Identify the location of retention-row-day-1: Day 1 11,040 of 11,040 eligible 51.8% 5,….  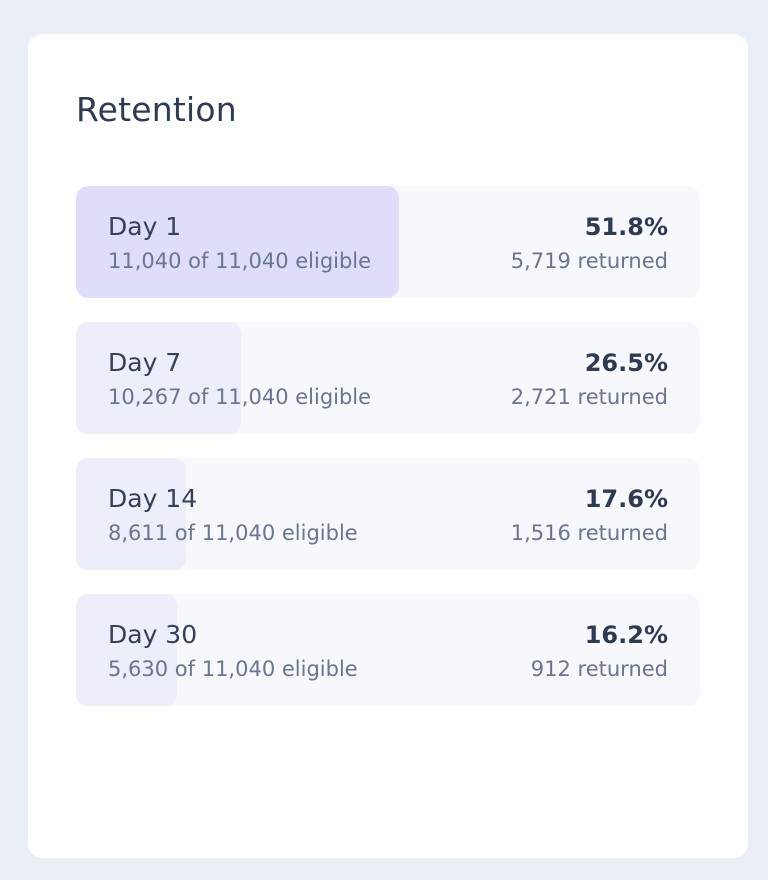
(388, 242).